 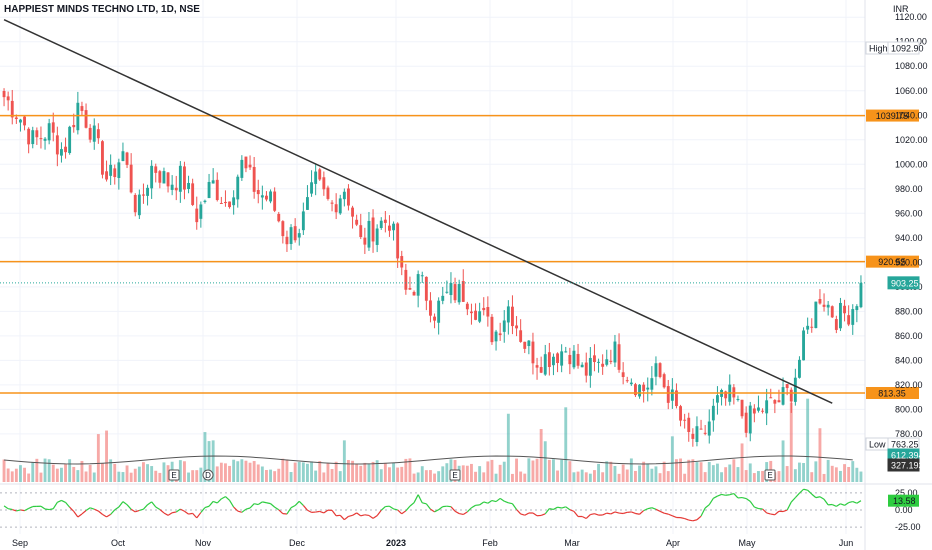 I want to click on price-tick-label: 920.00, so click(x=909, y=262).